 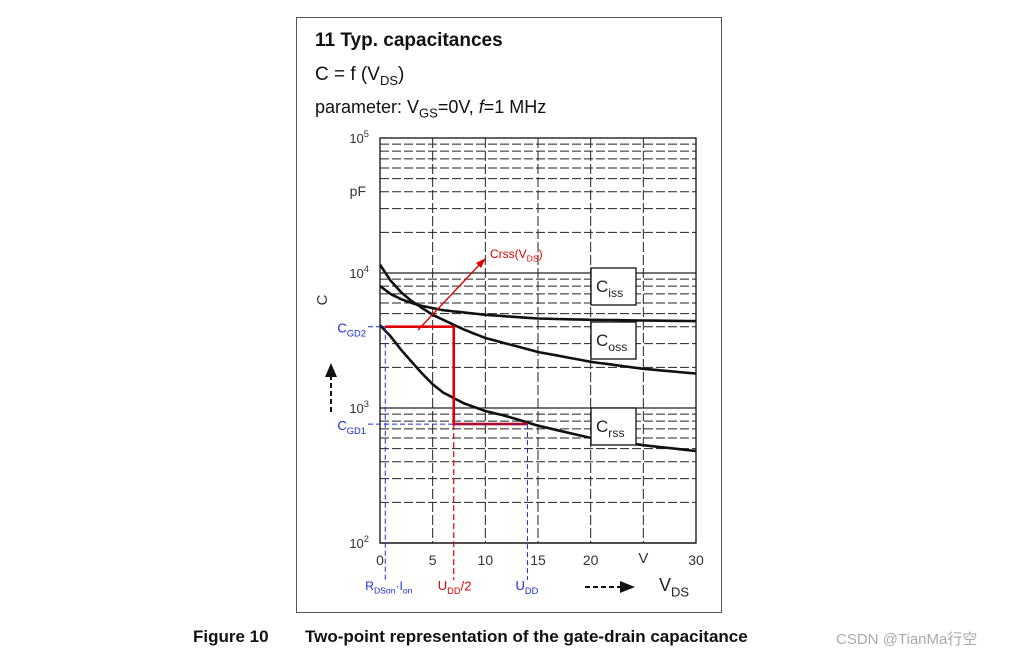 I want to click on cgd2-label: CGD2, so click(x=351, y=330).